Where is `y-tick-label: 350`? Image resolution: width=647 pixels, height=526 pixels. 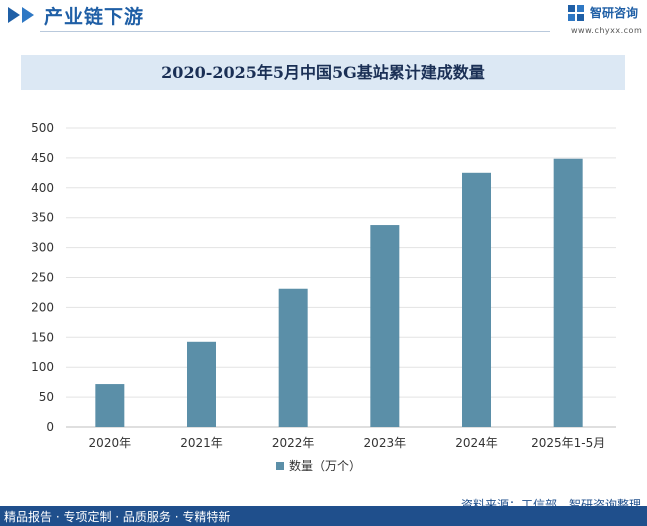
y-tick-label: 350 is located at coordinates (42, 218).